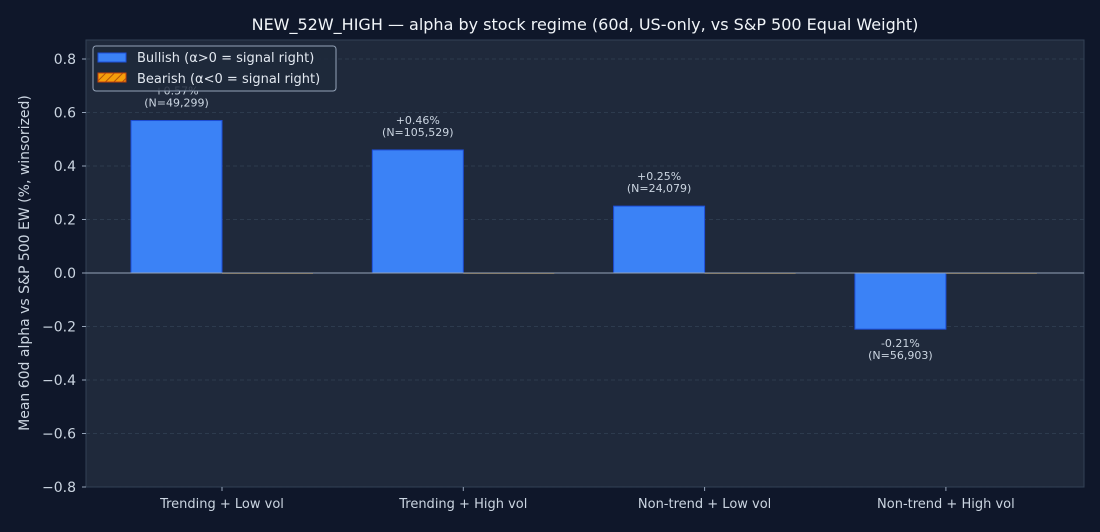 This screenshot has width=1100, height=532. What do you see at coordinates (112, 57) in the screenshot?
I see `legend-swatch-bullish` at bounding box center [112, 57].